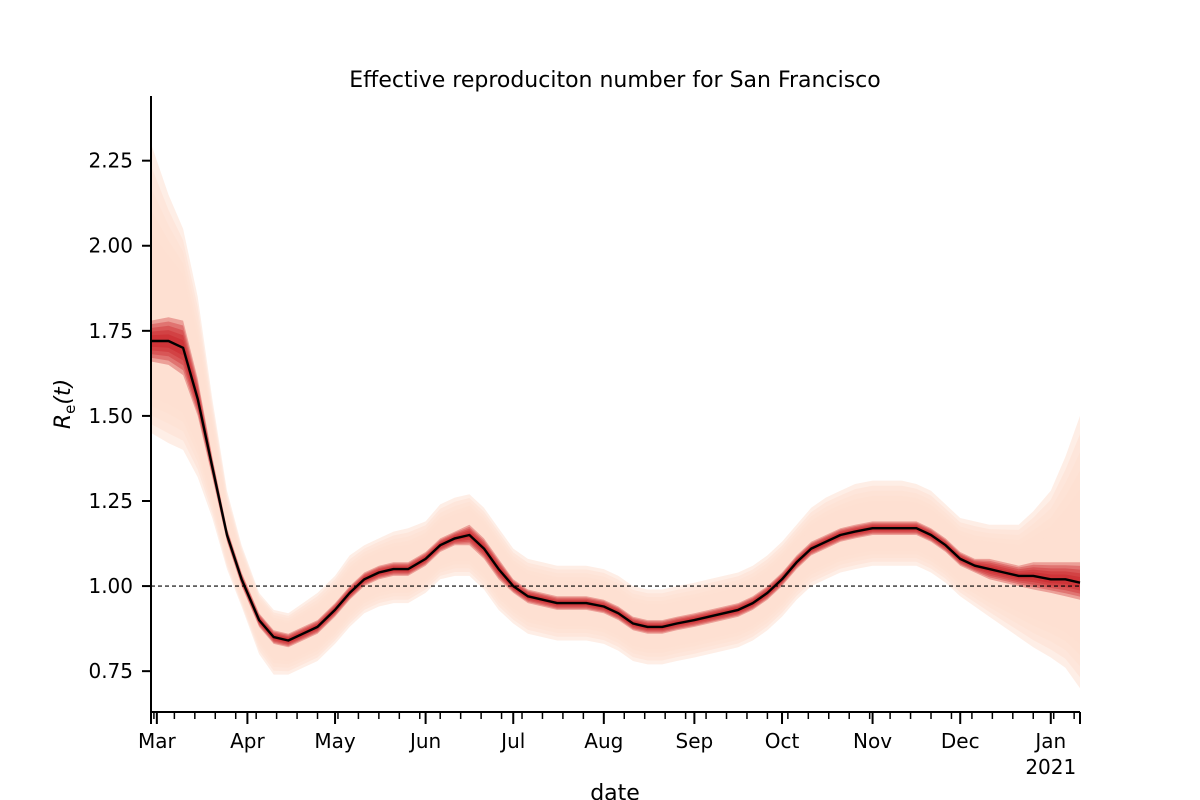  Describe the element at coordinates (110, 586) in the screenshot. I see `y-tick-label: 1.00` at that location.